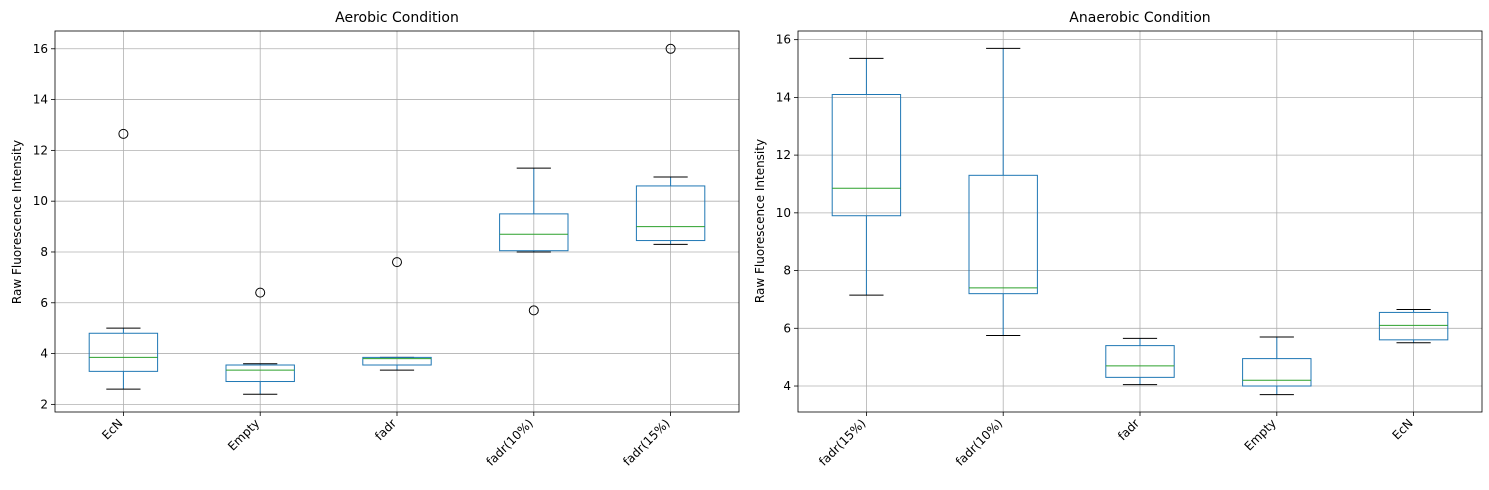  What do you see at coordinates (1139, 18) in the screenshot?
I see `chart-title: Anaerobic Condition` at bounding box center [1139, 18].